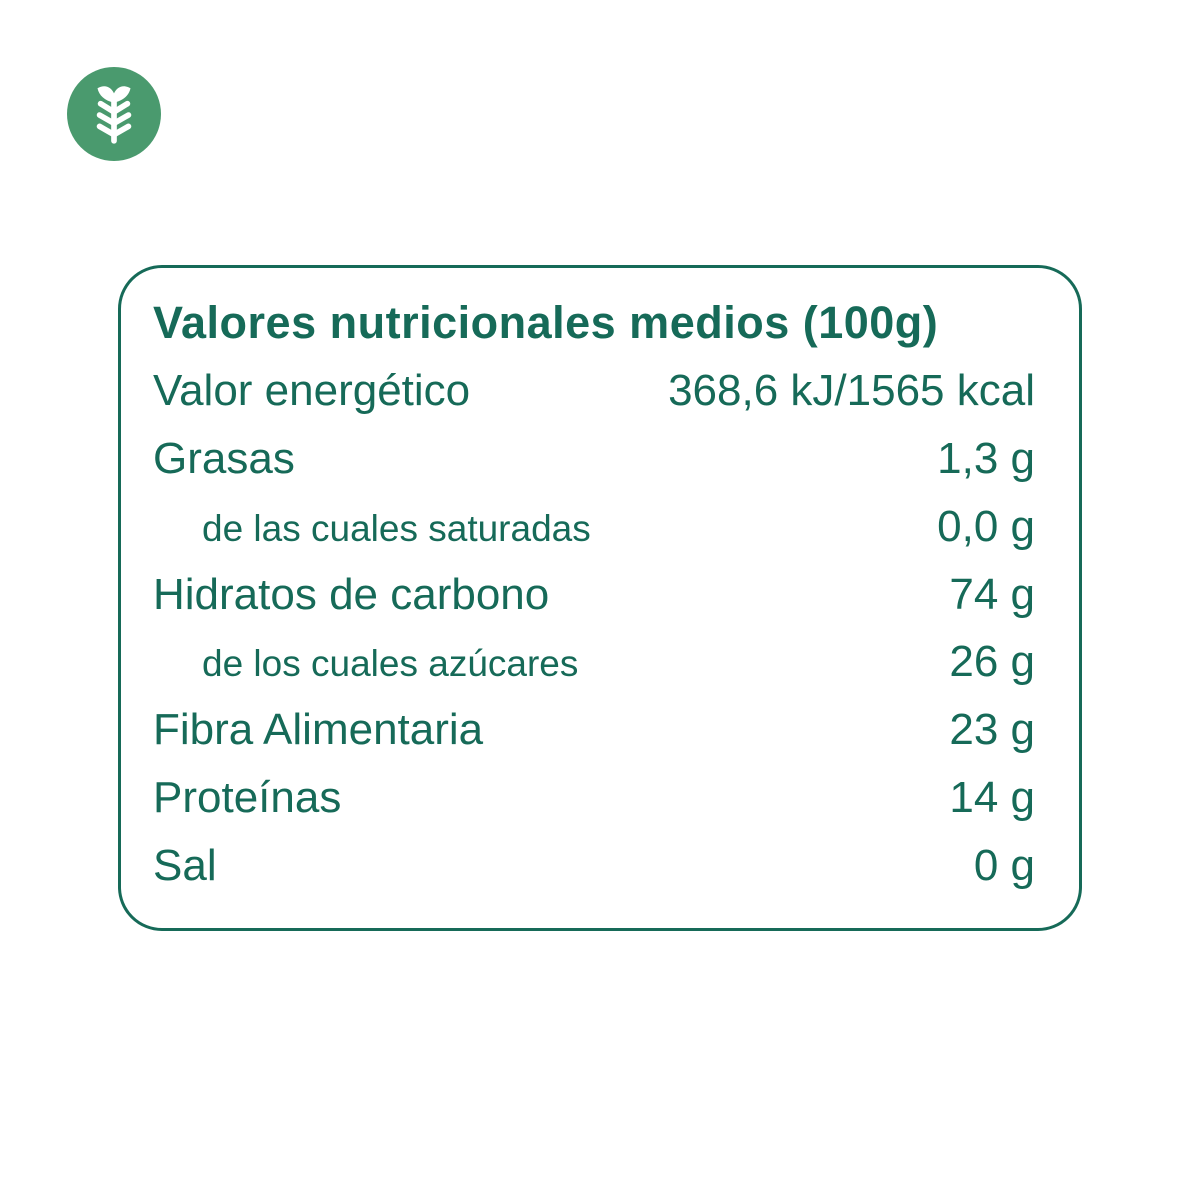 This screenshot has height=1200, width=1200. I want to click on nutrition-row: Sal 0 g, so click(594, 866).